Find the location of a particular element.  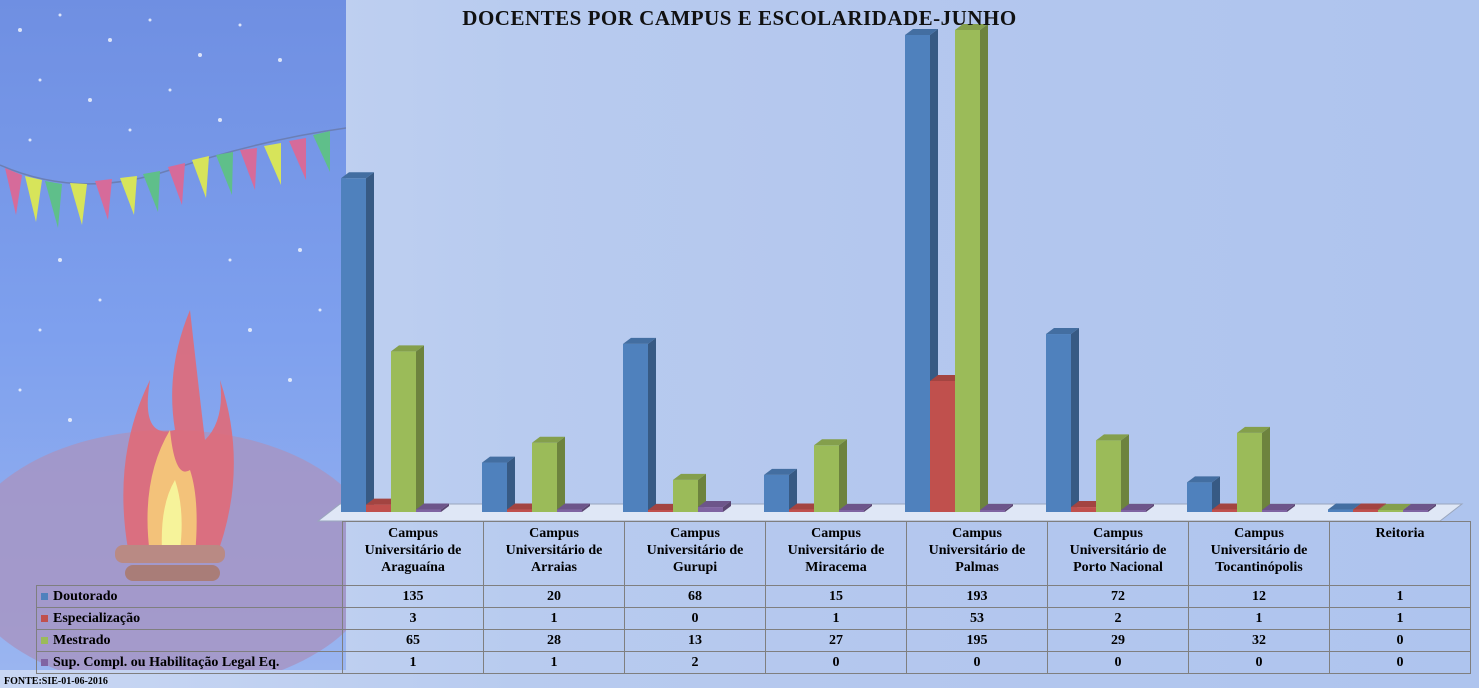

table-cell: 32 is located at coordinates (1259, 640).